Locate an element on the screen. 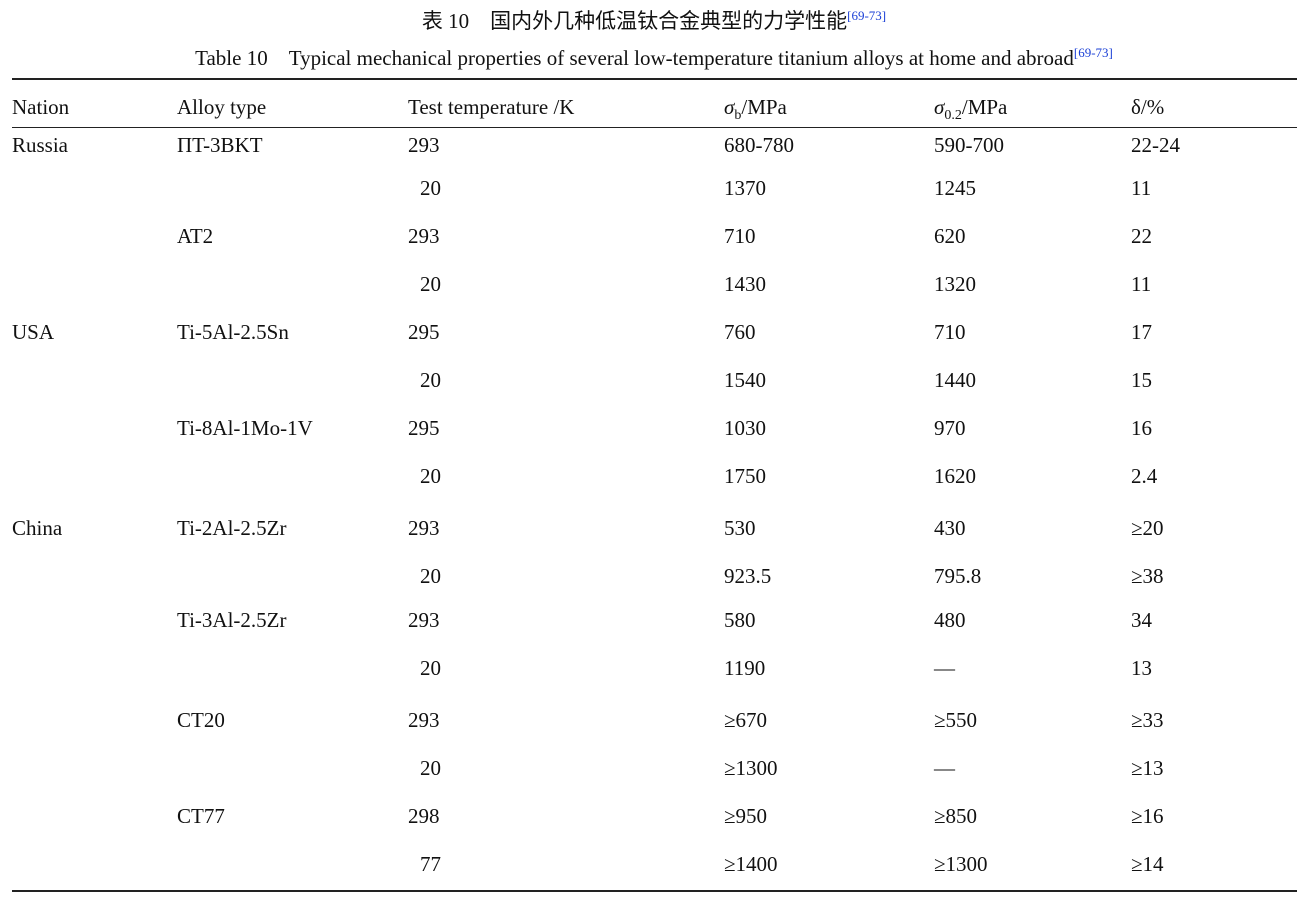 This screenshot has height=901, width=1308. cell-s02: 970 is located at coordinates (950, 428).